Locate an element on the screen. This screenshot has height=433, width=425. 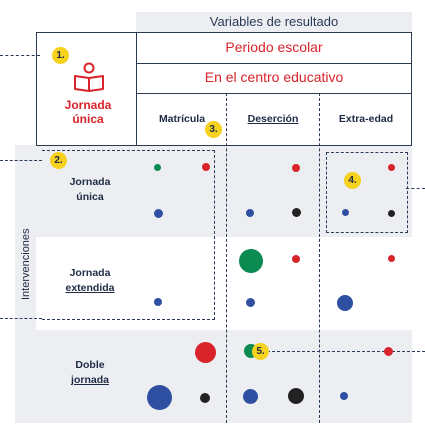
row-label-doble-jornada: Doble jornada is located at coordinates (90, 373).